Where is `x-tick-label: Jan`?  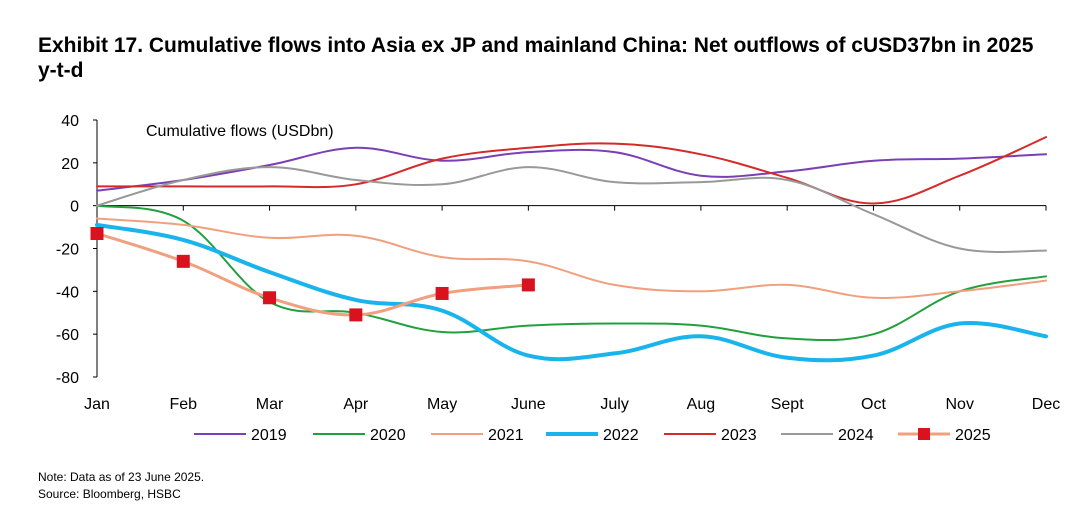
x-tick-label: Jan is located at coordinates (97, 404).